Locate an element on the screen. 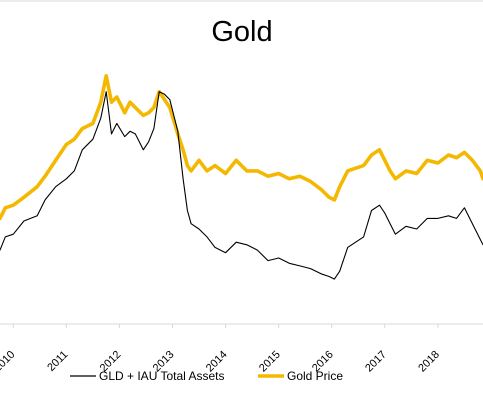  legend: GLD + IAU Total Assets Gold Price is located at coordinates (206, 376).